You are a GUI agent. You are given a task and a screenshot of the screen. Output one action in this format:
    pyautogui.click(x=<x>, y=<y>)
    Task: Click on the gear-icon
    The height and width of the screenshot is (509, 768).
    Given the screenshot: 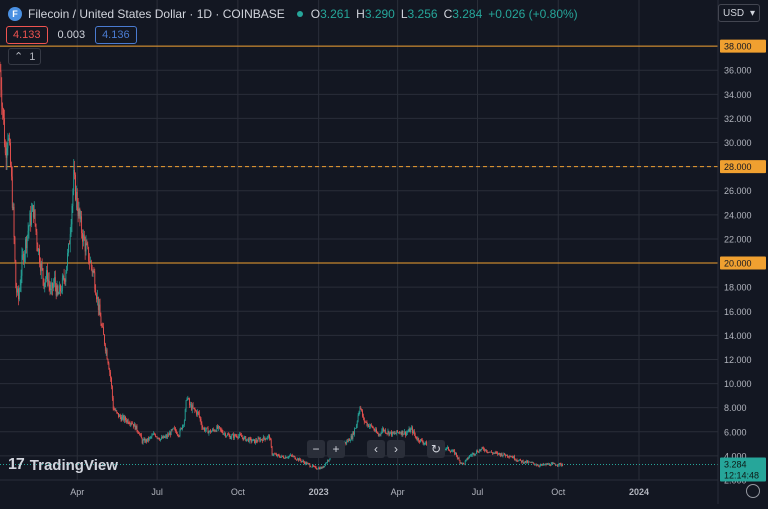 What is the action you would take?
    pyautogui.click(x=753, y=491)
    